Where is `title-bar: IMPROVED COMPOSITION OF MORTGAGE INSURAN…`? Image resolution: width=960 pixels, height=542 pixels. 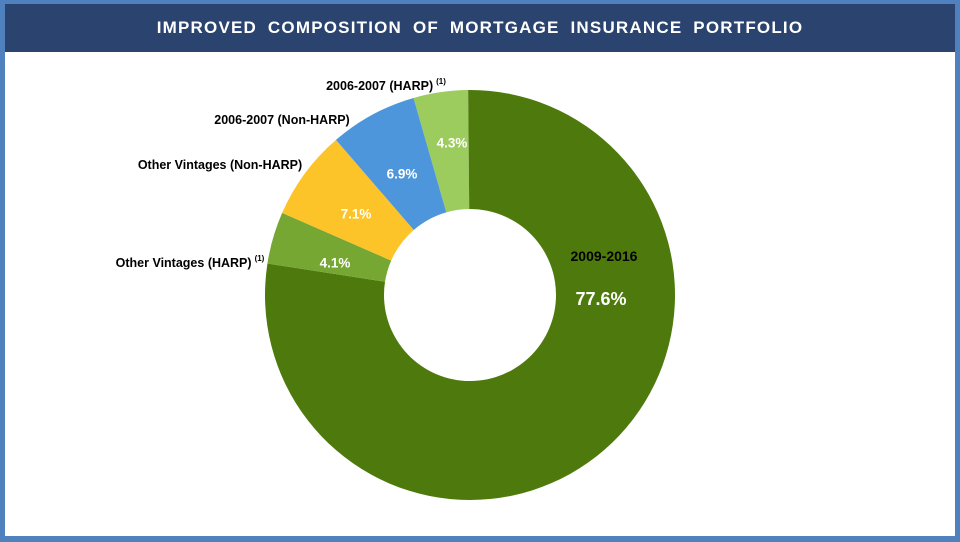 title-bar: IMPROVED COMPOSITION OF MORTGAGE INSURAN… is located at coordinates (480, 28).